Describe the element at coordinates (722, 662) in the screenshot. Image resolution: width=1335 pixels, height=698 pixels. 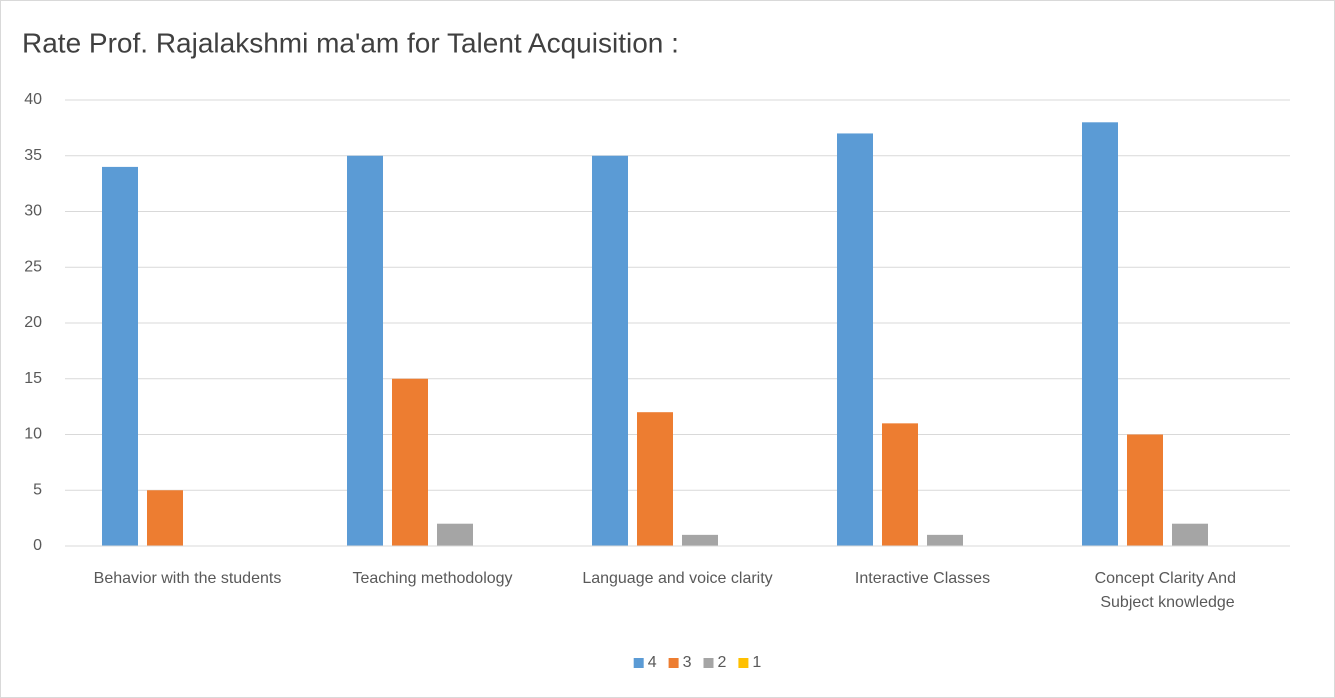
I see `legend-label: 2` at that location.